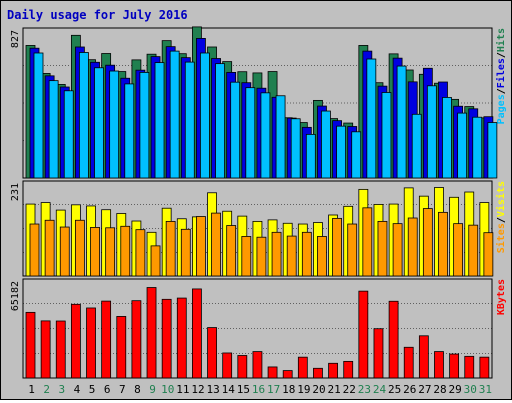 The image size is (512, 403). Describe the element at coordinates (470, 389) in the screenshot. I see `x-label-day-30: 30` at that location.